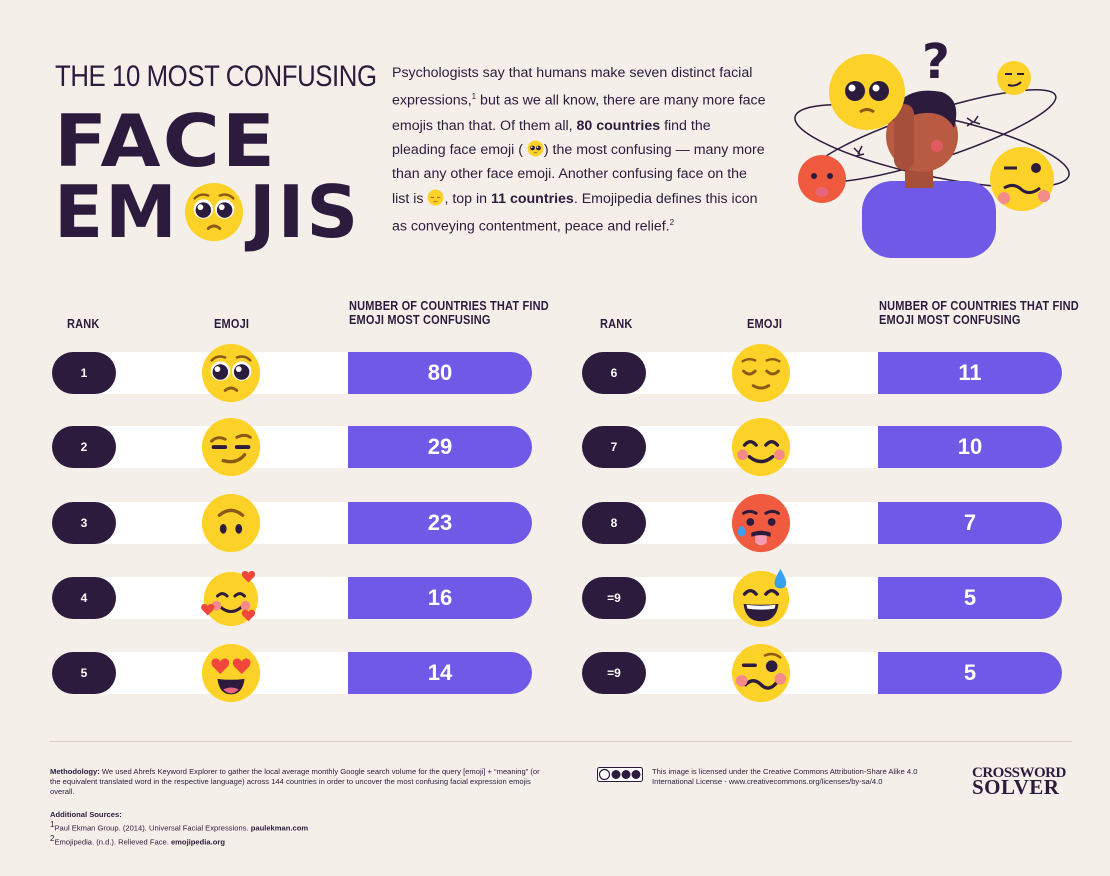 The width and height of the screenshot is (1110, 876). I want to click on count-value: 16, so click(440, 598).